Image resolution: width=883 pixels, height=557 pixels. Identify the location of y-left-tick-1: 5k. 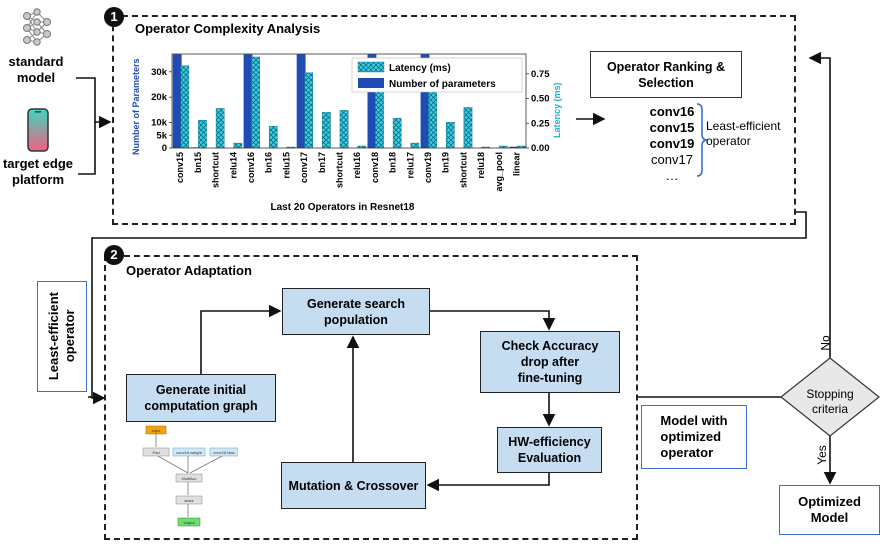
(161, 135).